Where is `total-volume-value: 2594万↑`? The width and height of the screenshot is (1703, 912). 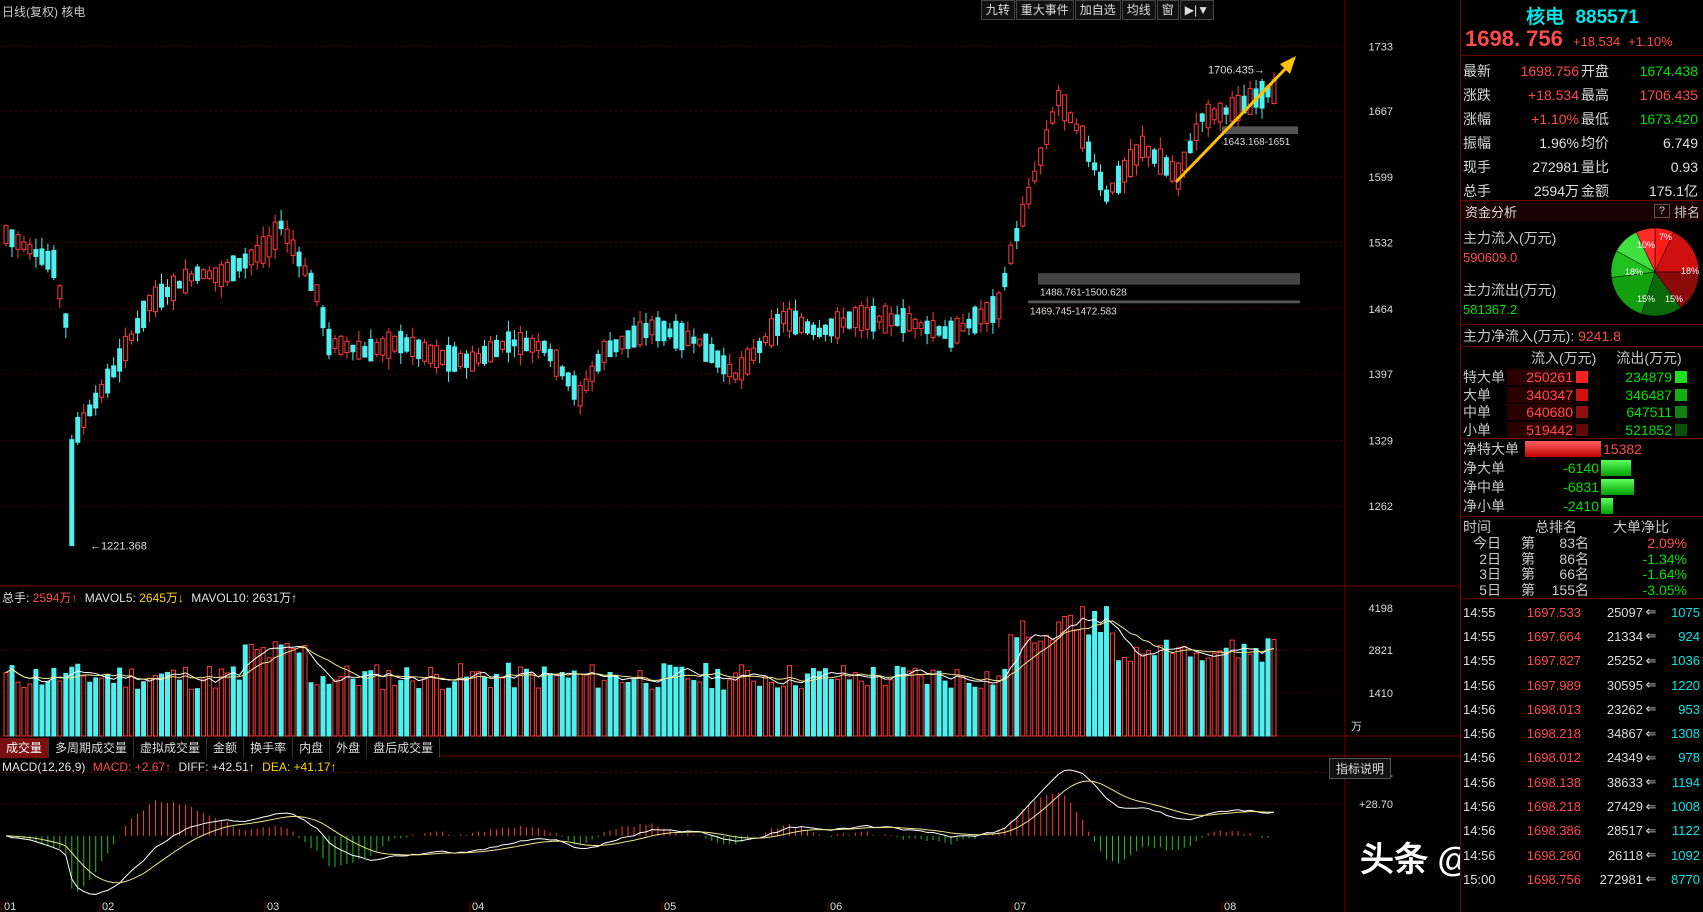 total-volume-value: 2594万↑ is located at coordinates (55, 598).